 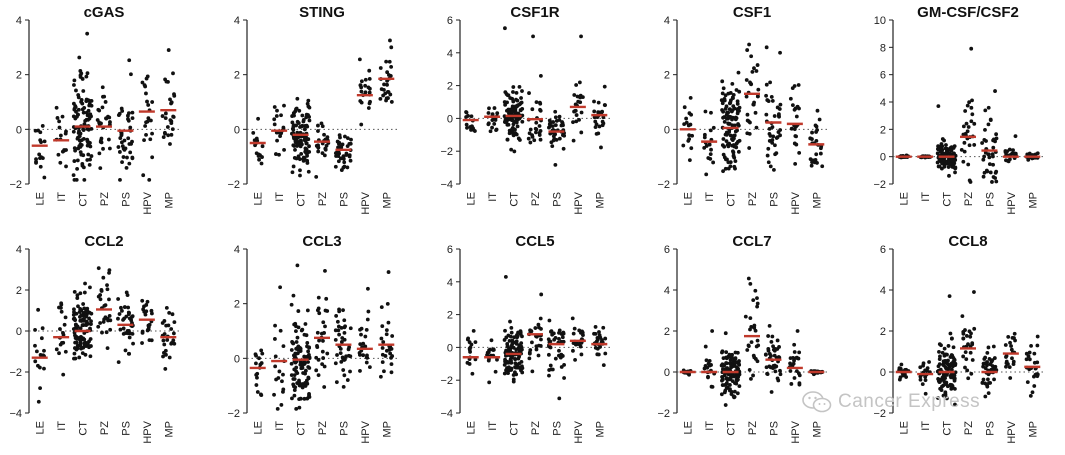 I want to click on y-tick-label: −4, so click(x=446, y=414).